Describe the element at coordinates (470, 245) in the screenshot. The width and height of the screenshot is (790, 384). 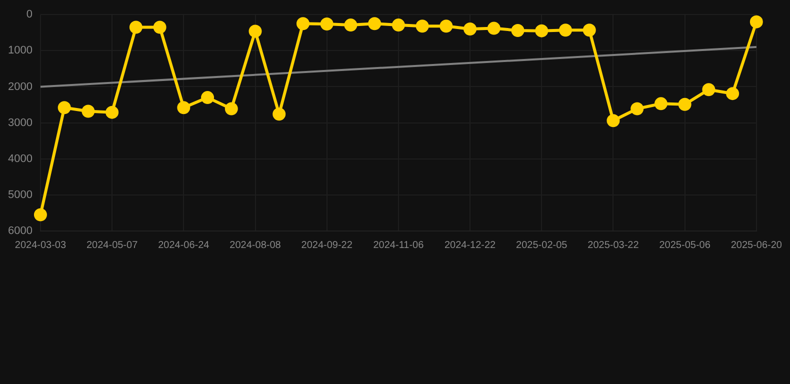
I see `x-tick-label: 2024-12-22` at that location.